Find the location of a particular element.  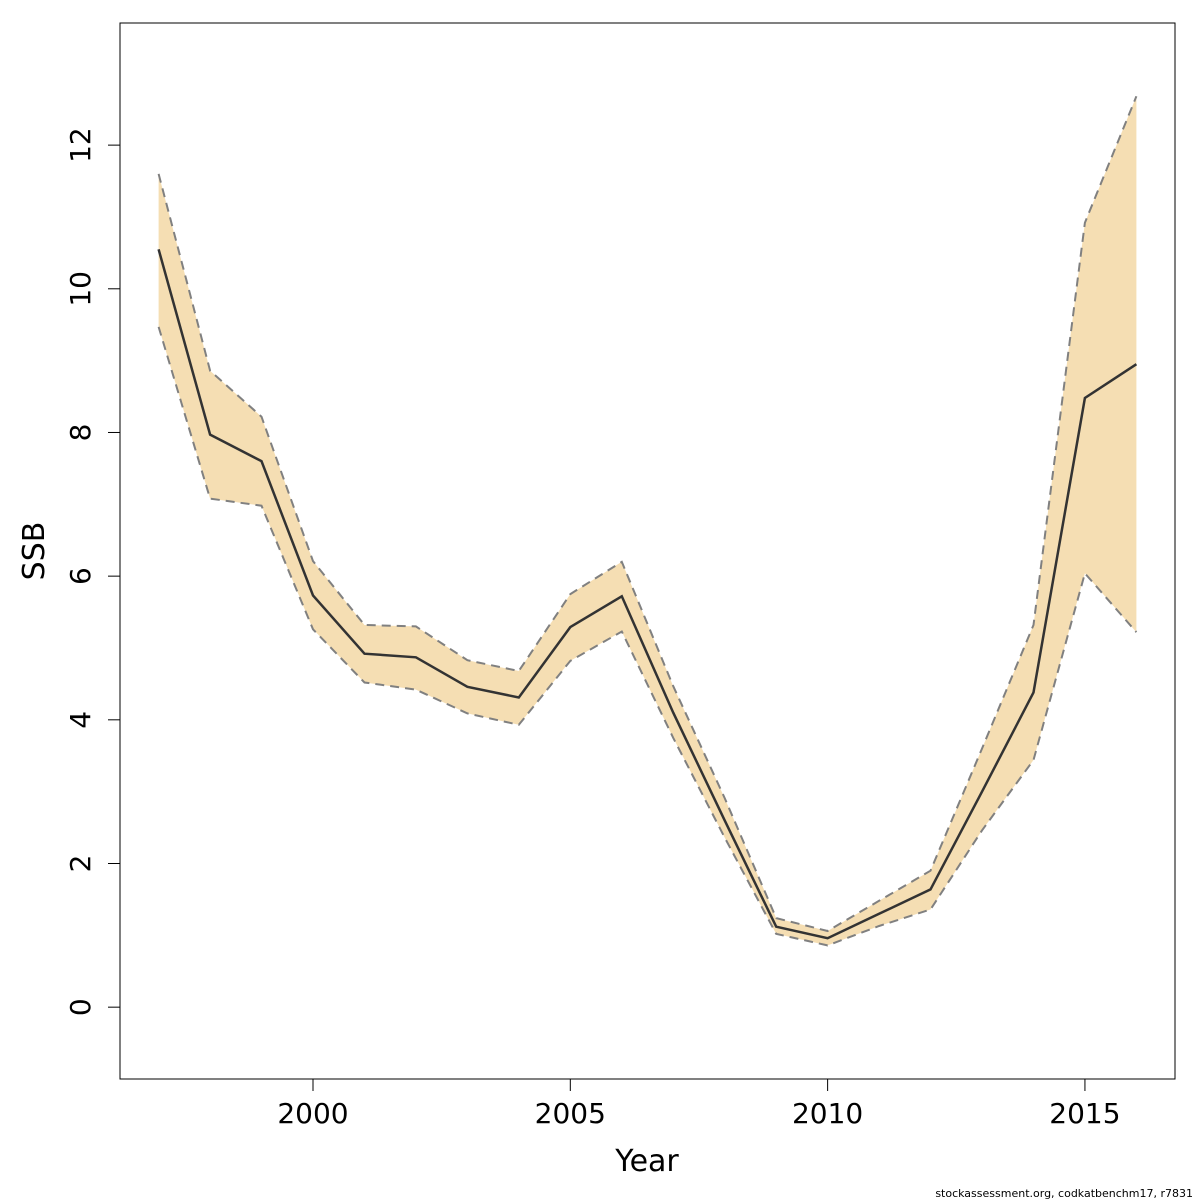

x-tick-label: 2000 is located at coordinates (312, 1113).